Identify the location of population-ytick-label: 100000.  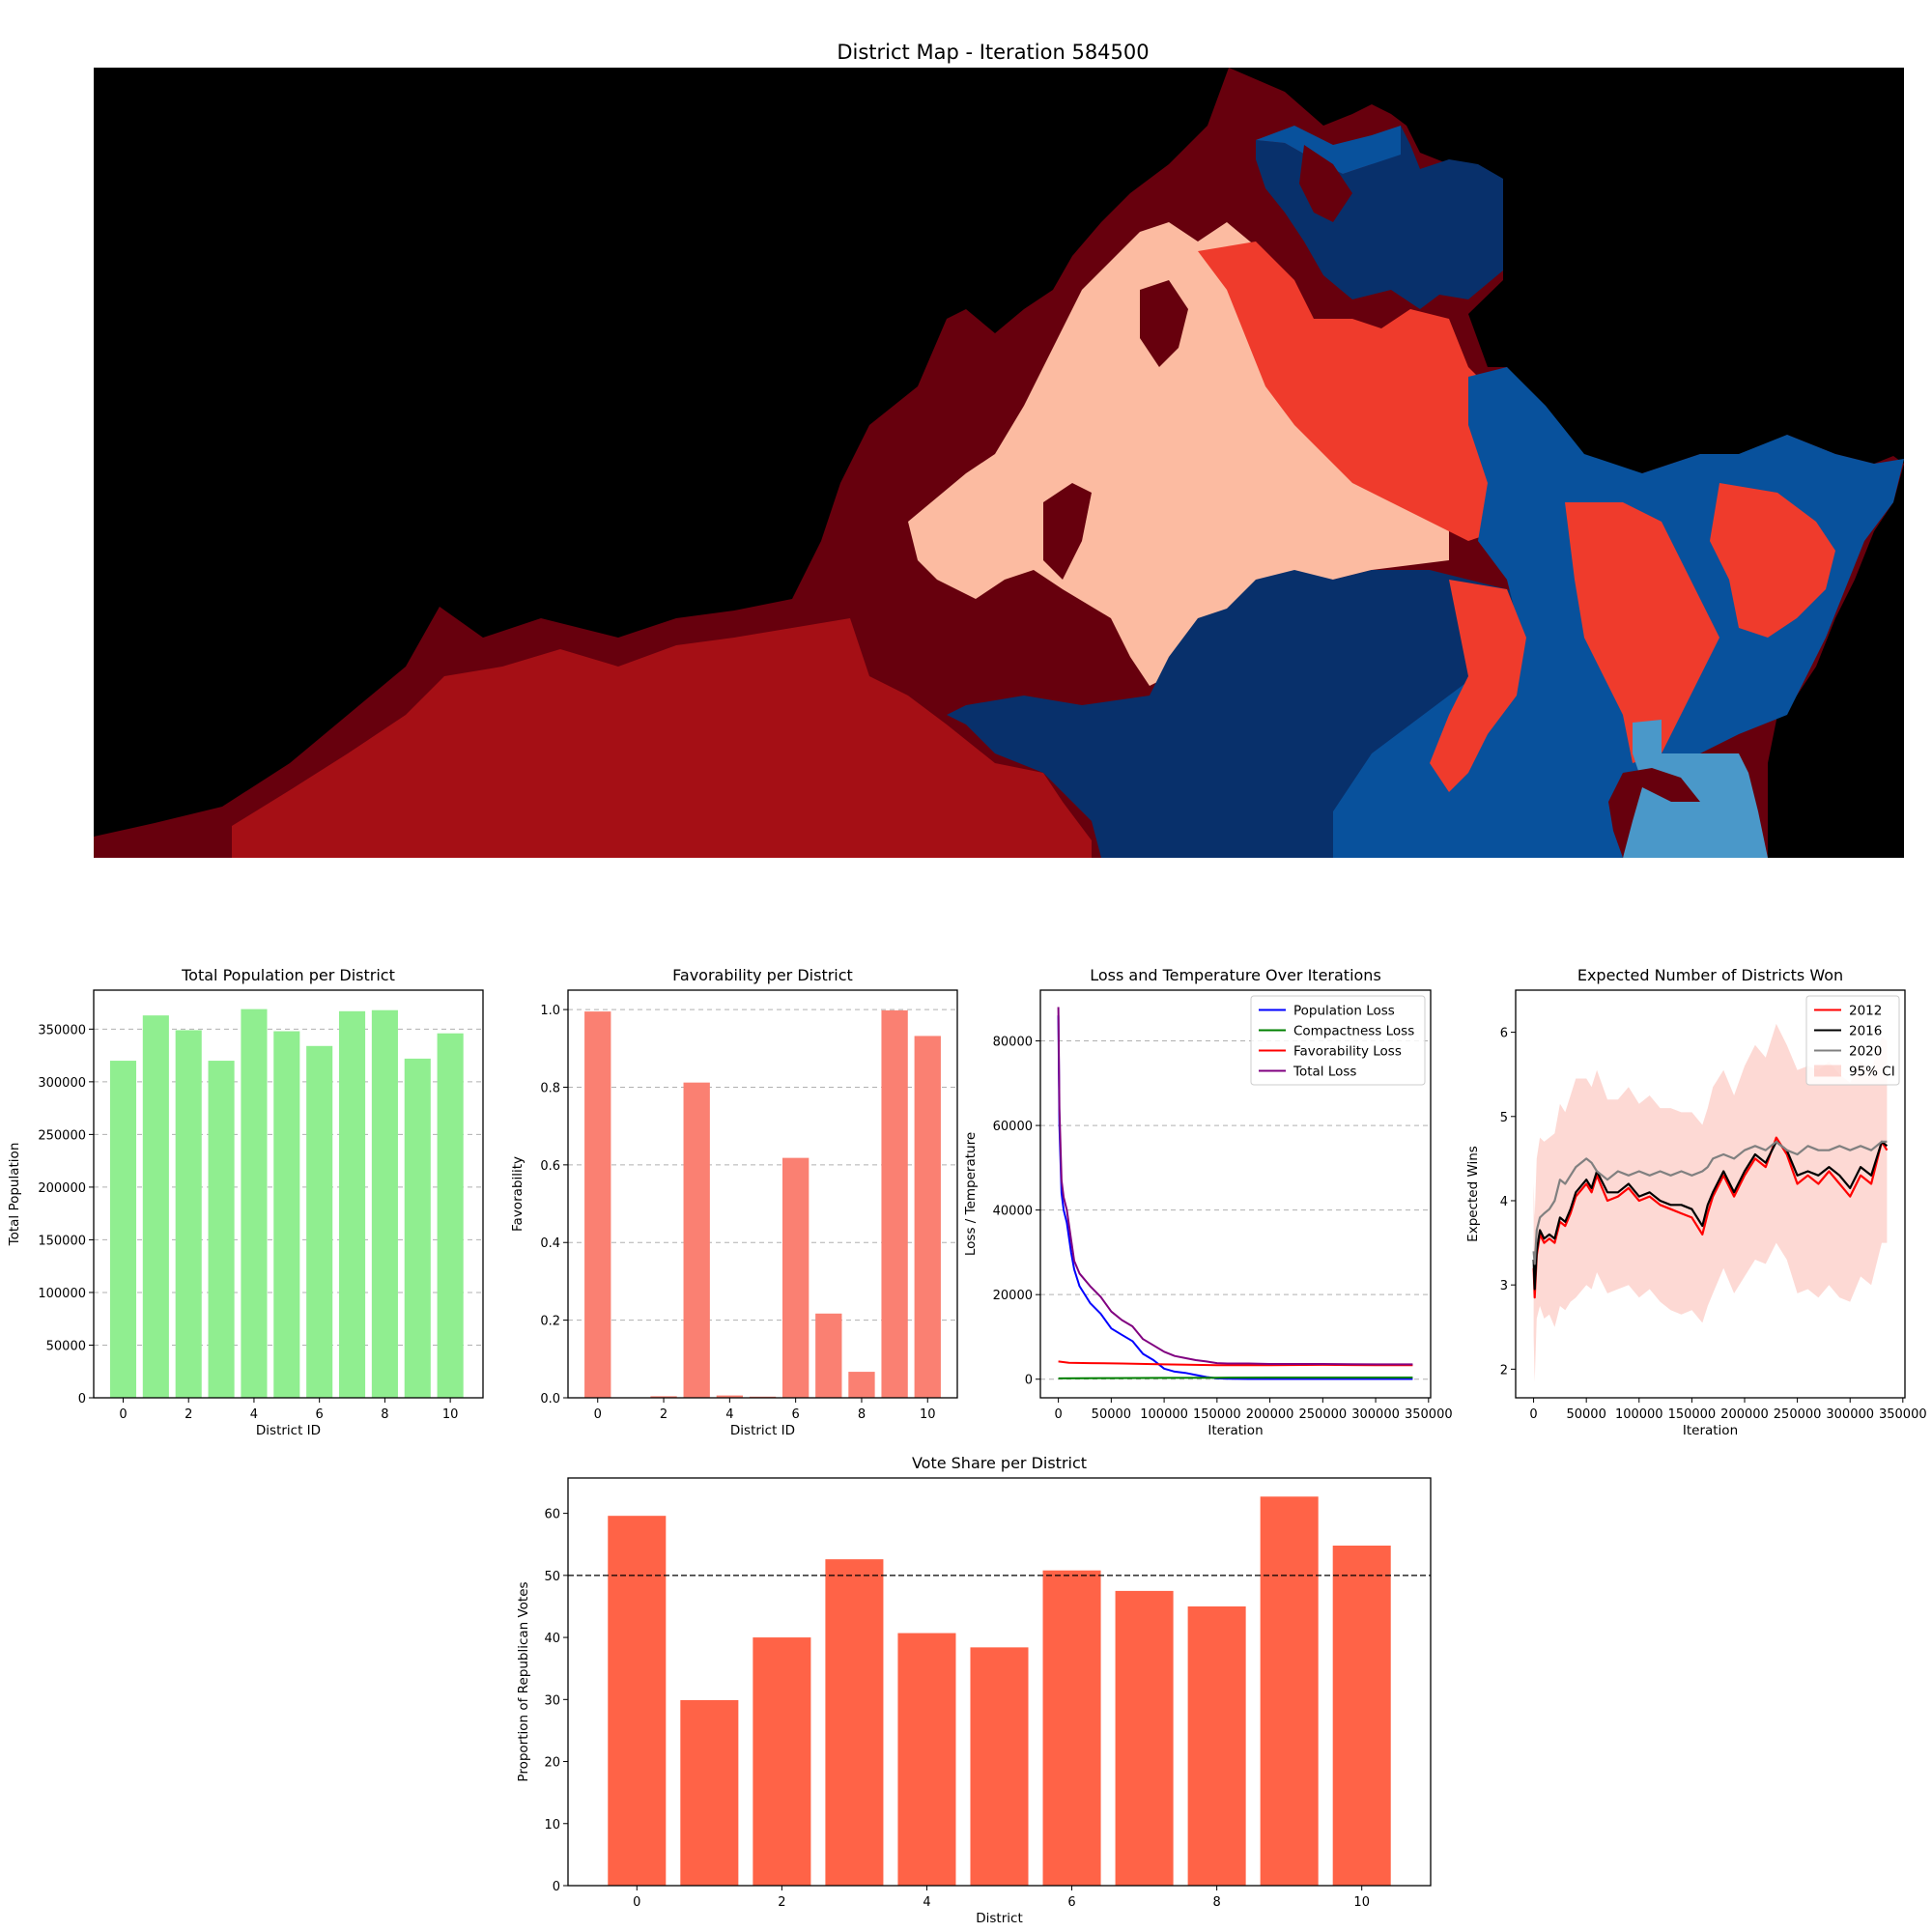
(62, 1294).